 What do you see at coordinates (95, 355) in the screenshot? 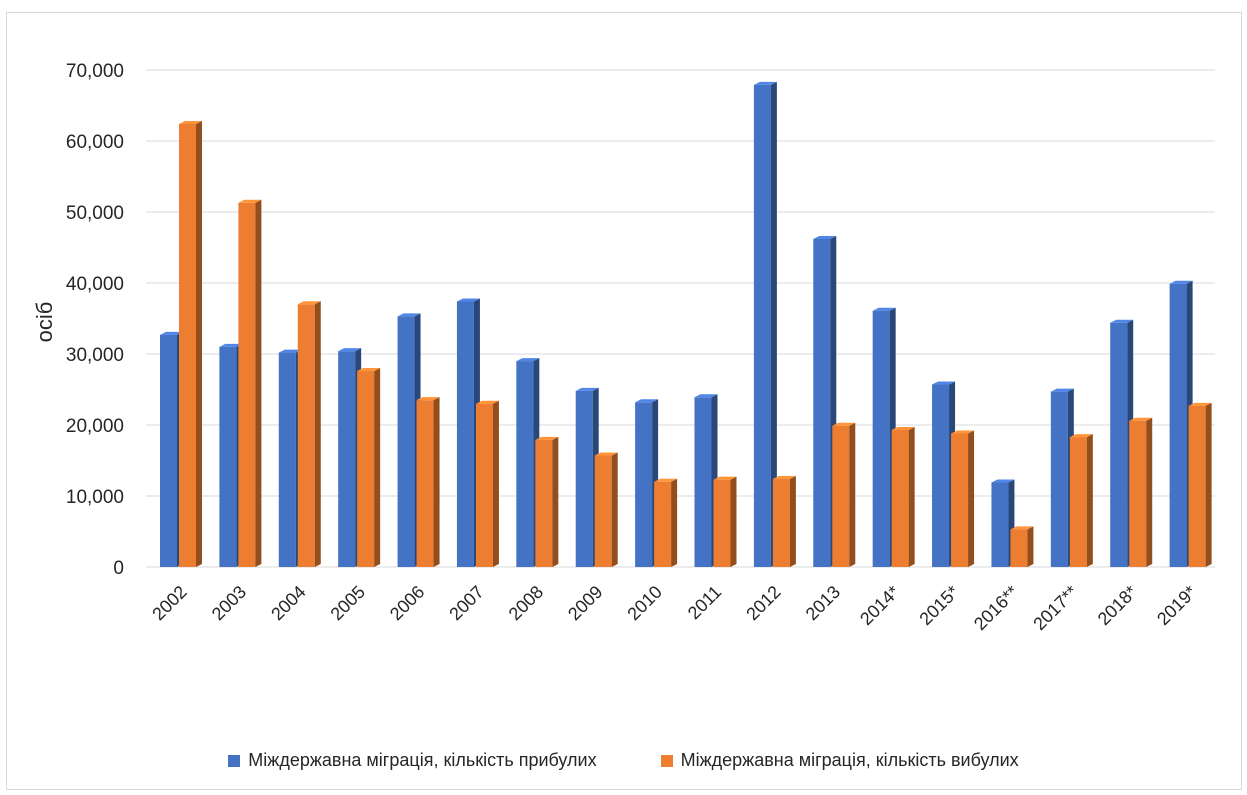
I see `y-tick-label: 30,000` at bounding box center [95, 355].